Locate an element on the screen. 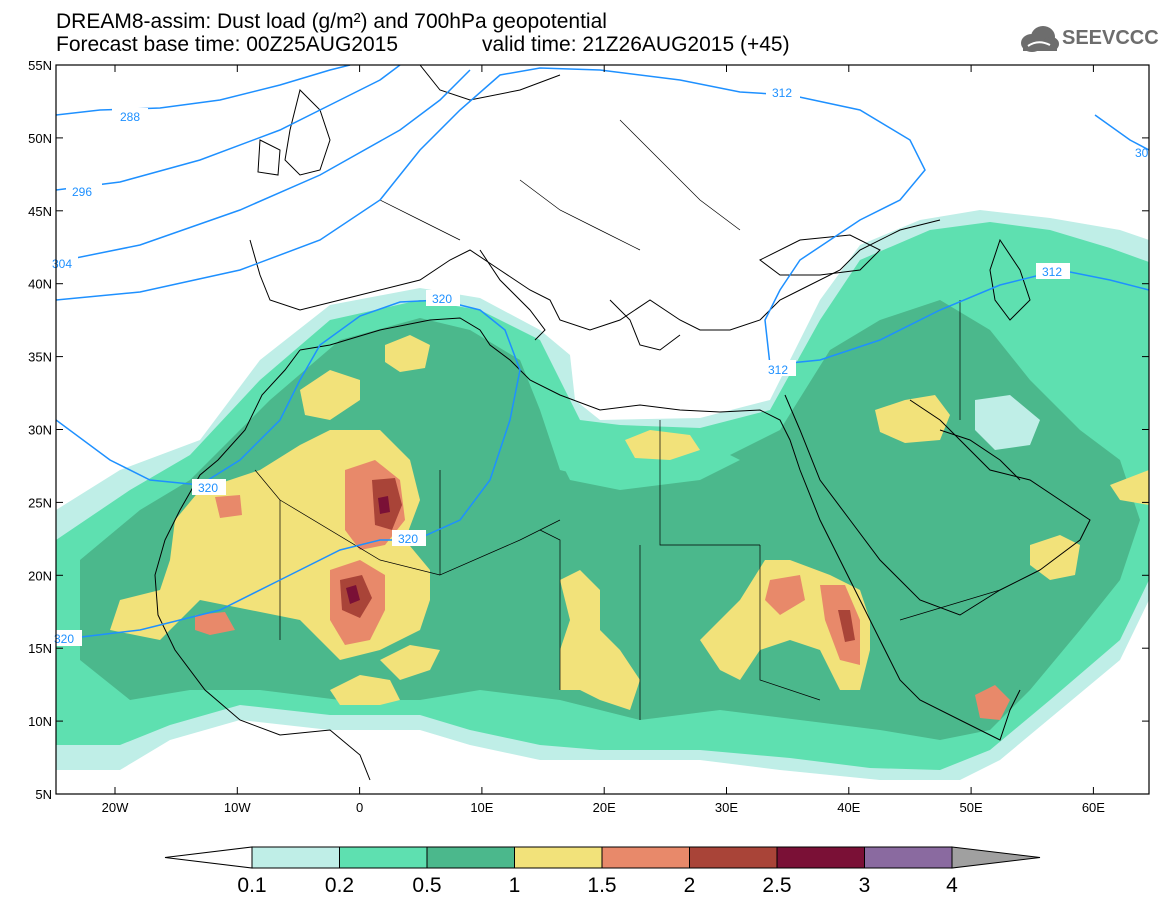  dust-band-1.5-somalia is located at coordinates (992, 702).